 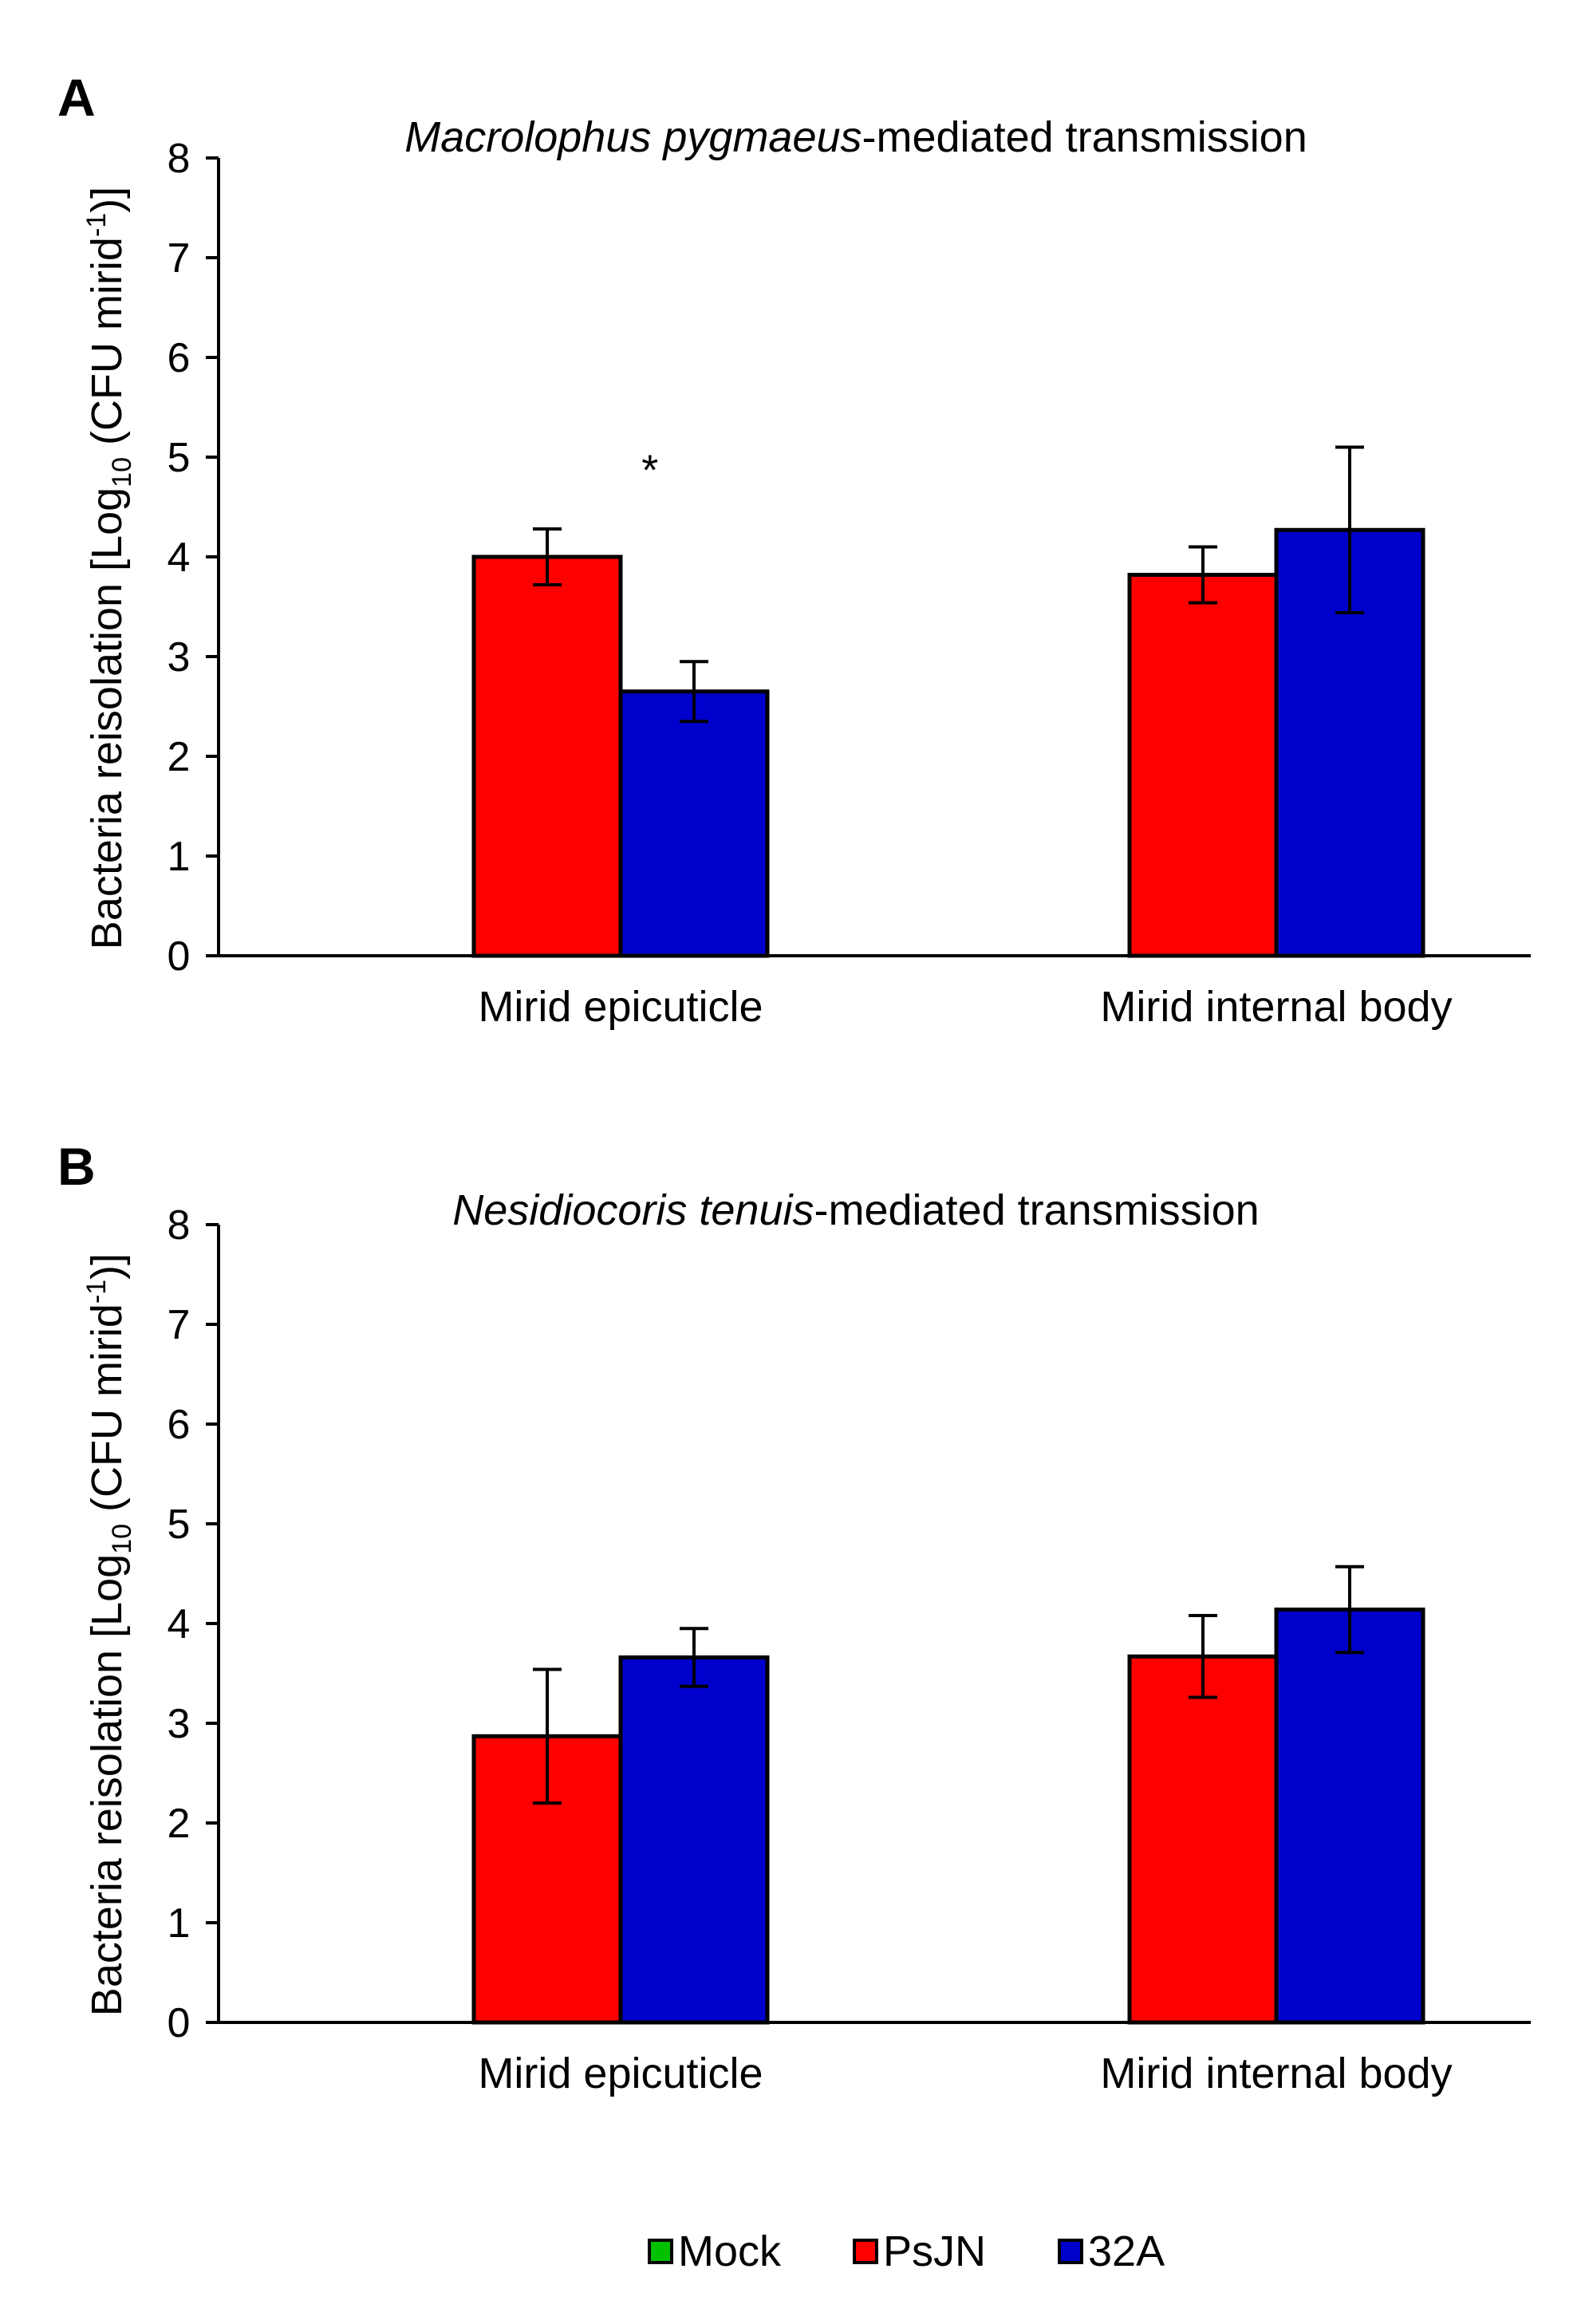 I want to click on legend: Mock PsJN 32A, so click(x=906, y=2251).